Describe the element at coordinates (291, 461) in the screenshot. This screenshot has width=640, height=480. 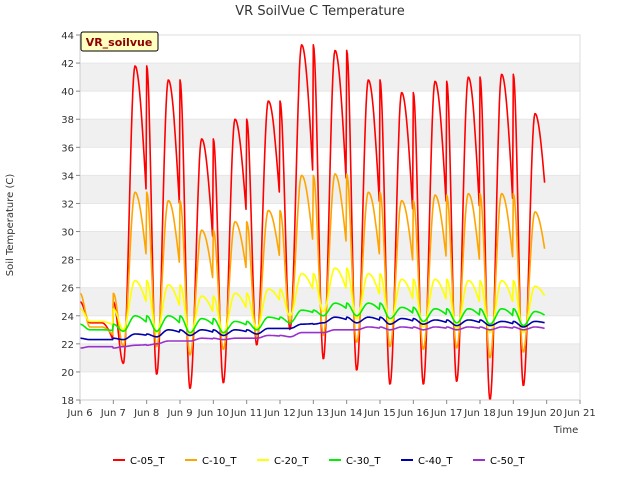
I see `legend-label-C-20_T: C-20_T` at that location.